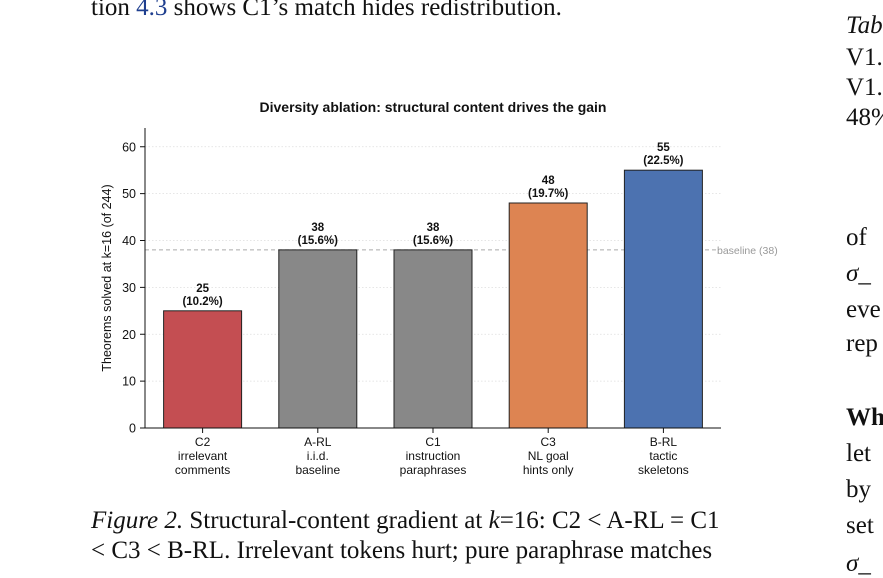  Describe the element at coordinates (129, 335) in the screenshot. I see `y-tick-label: 20` at that location.